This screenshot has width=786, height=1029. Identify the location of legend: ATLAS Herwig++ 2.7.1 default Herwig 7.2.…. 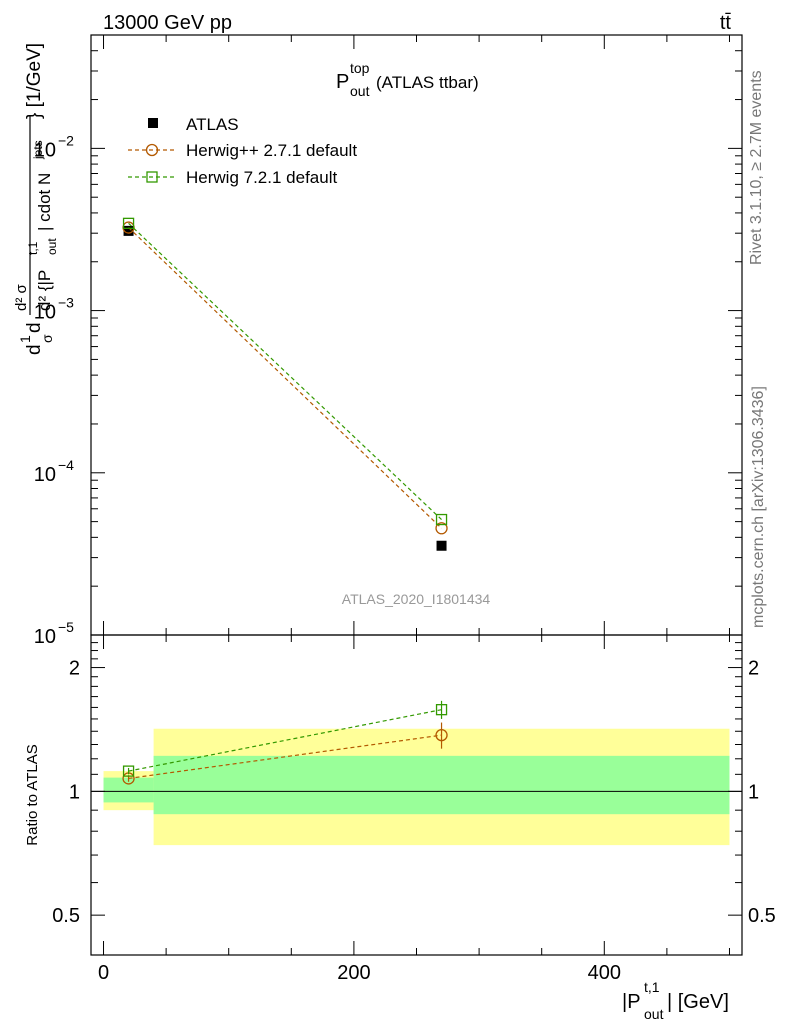
(242, 151).